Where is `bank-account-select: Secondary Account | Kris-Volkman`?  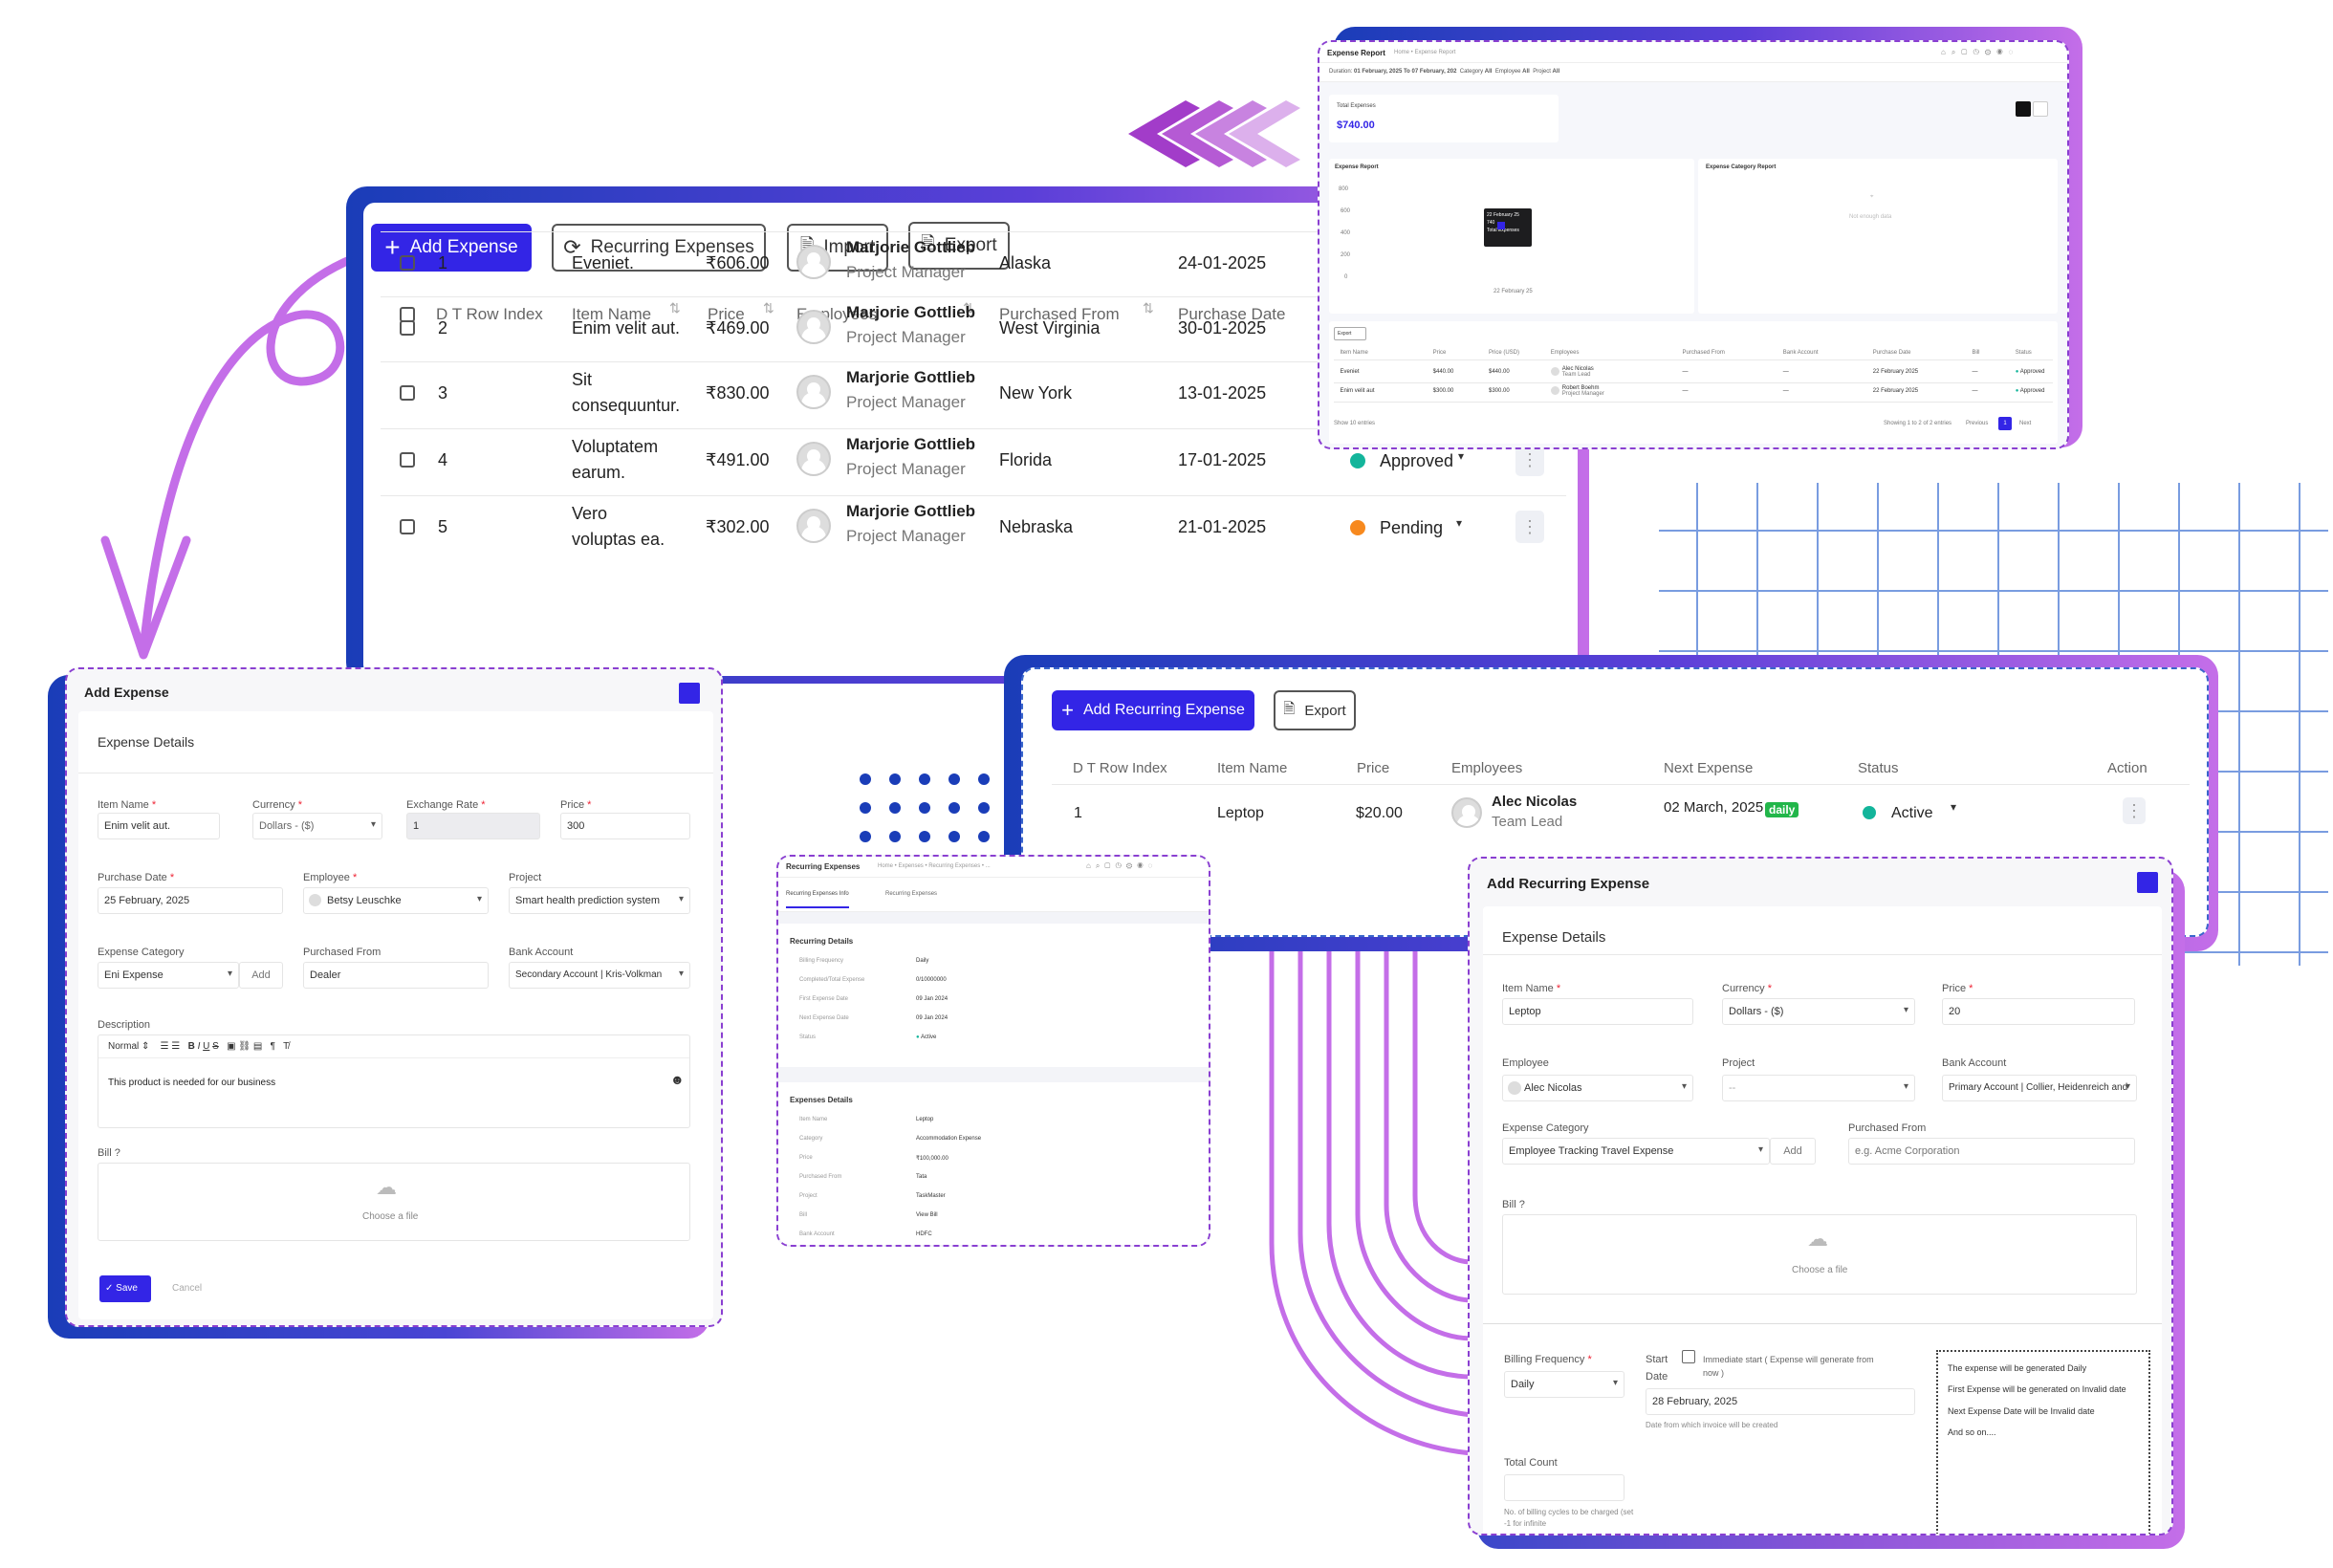
bank-account-select: Secondary Account | Kris-Volkman is located at coordinates (599, 975).